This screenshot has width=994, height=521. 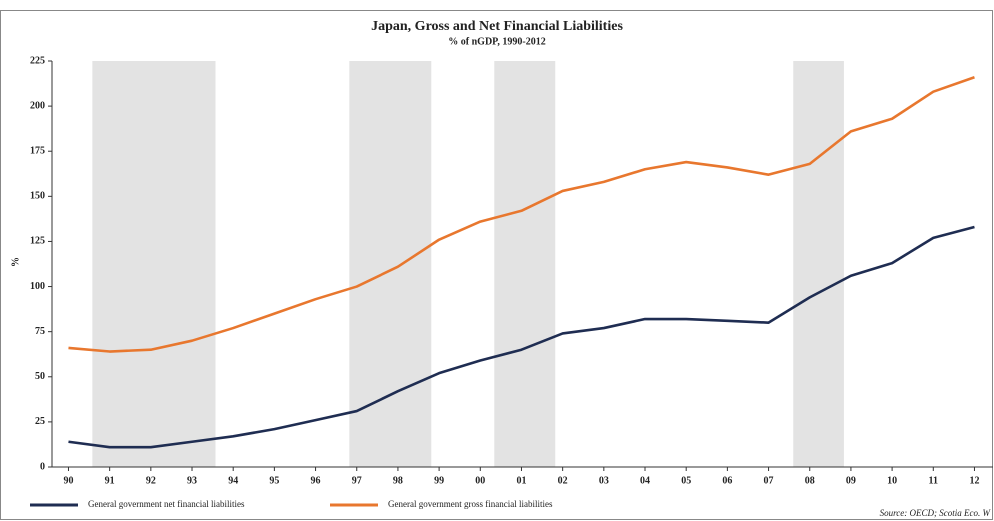 What do you see at coordinates (40, 421) in the screenshot?
I see `y-tick-label: 25` at bounding box center [40, 421].